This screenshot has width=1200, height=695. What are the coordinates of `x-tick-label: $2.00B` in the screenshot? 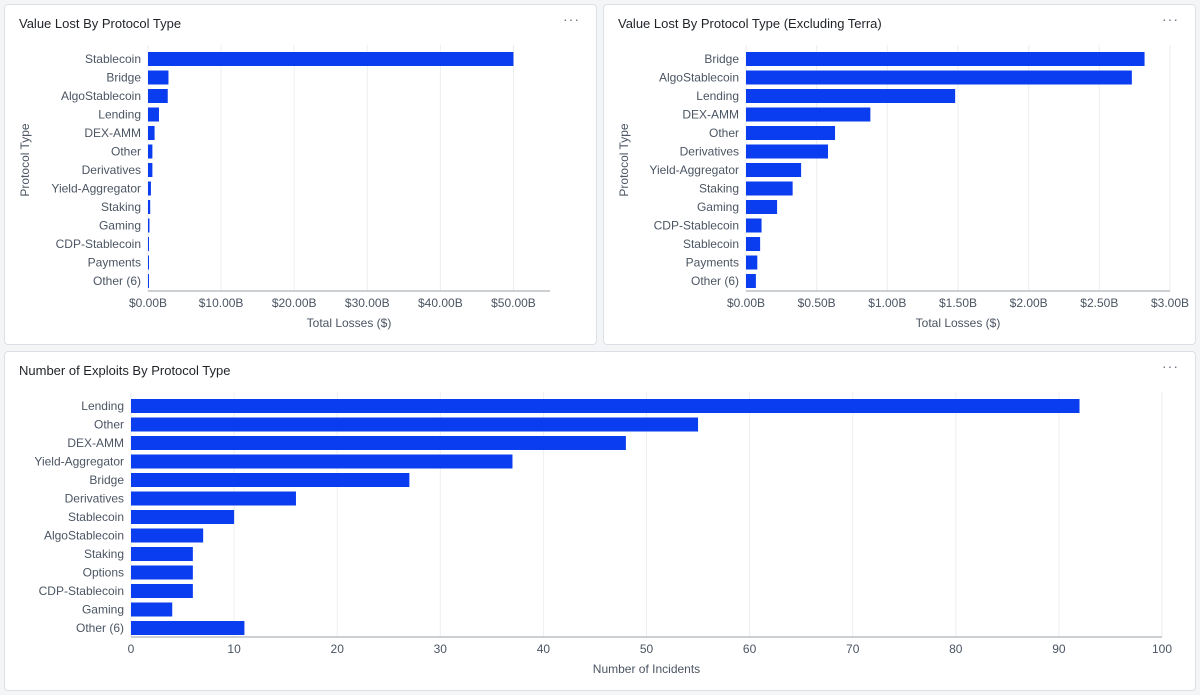 It's located at (1029, 303).